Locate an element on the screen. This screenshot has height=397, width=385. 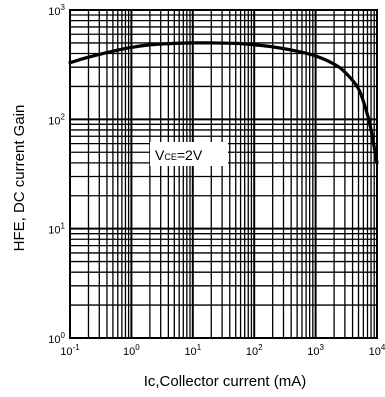
y-tick-label: 10¹ is located at coordinates (56, 229).